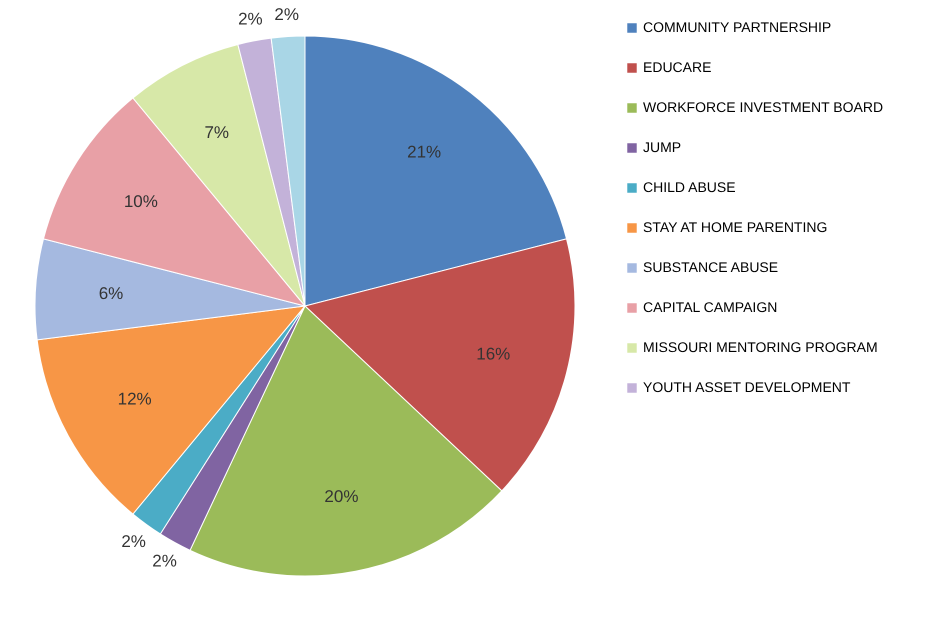 The image size is (943, 627). Describe the element at coordinates (111, 293) in the screenshot. I see `data-label: 6%` at that location.